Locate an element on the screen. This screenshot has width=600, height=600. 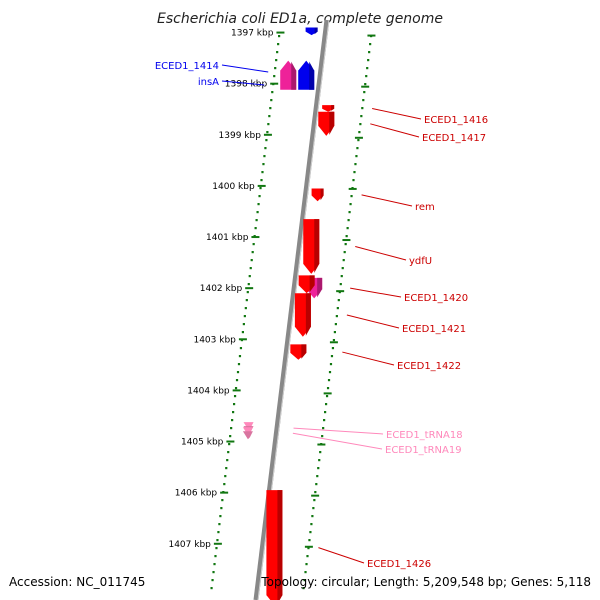
label-ECED1_1416: ECED1_1416 is located at coordinates (430, 116).